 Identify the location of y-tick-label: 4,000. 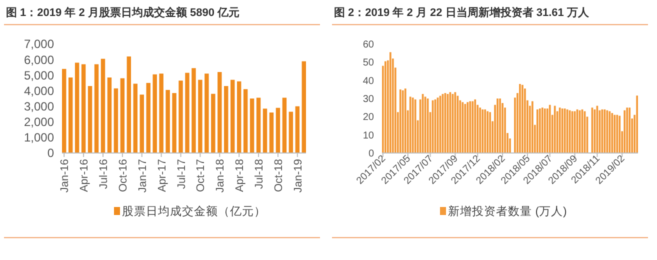
(39, 91).